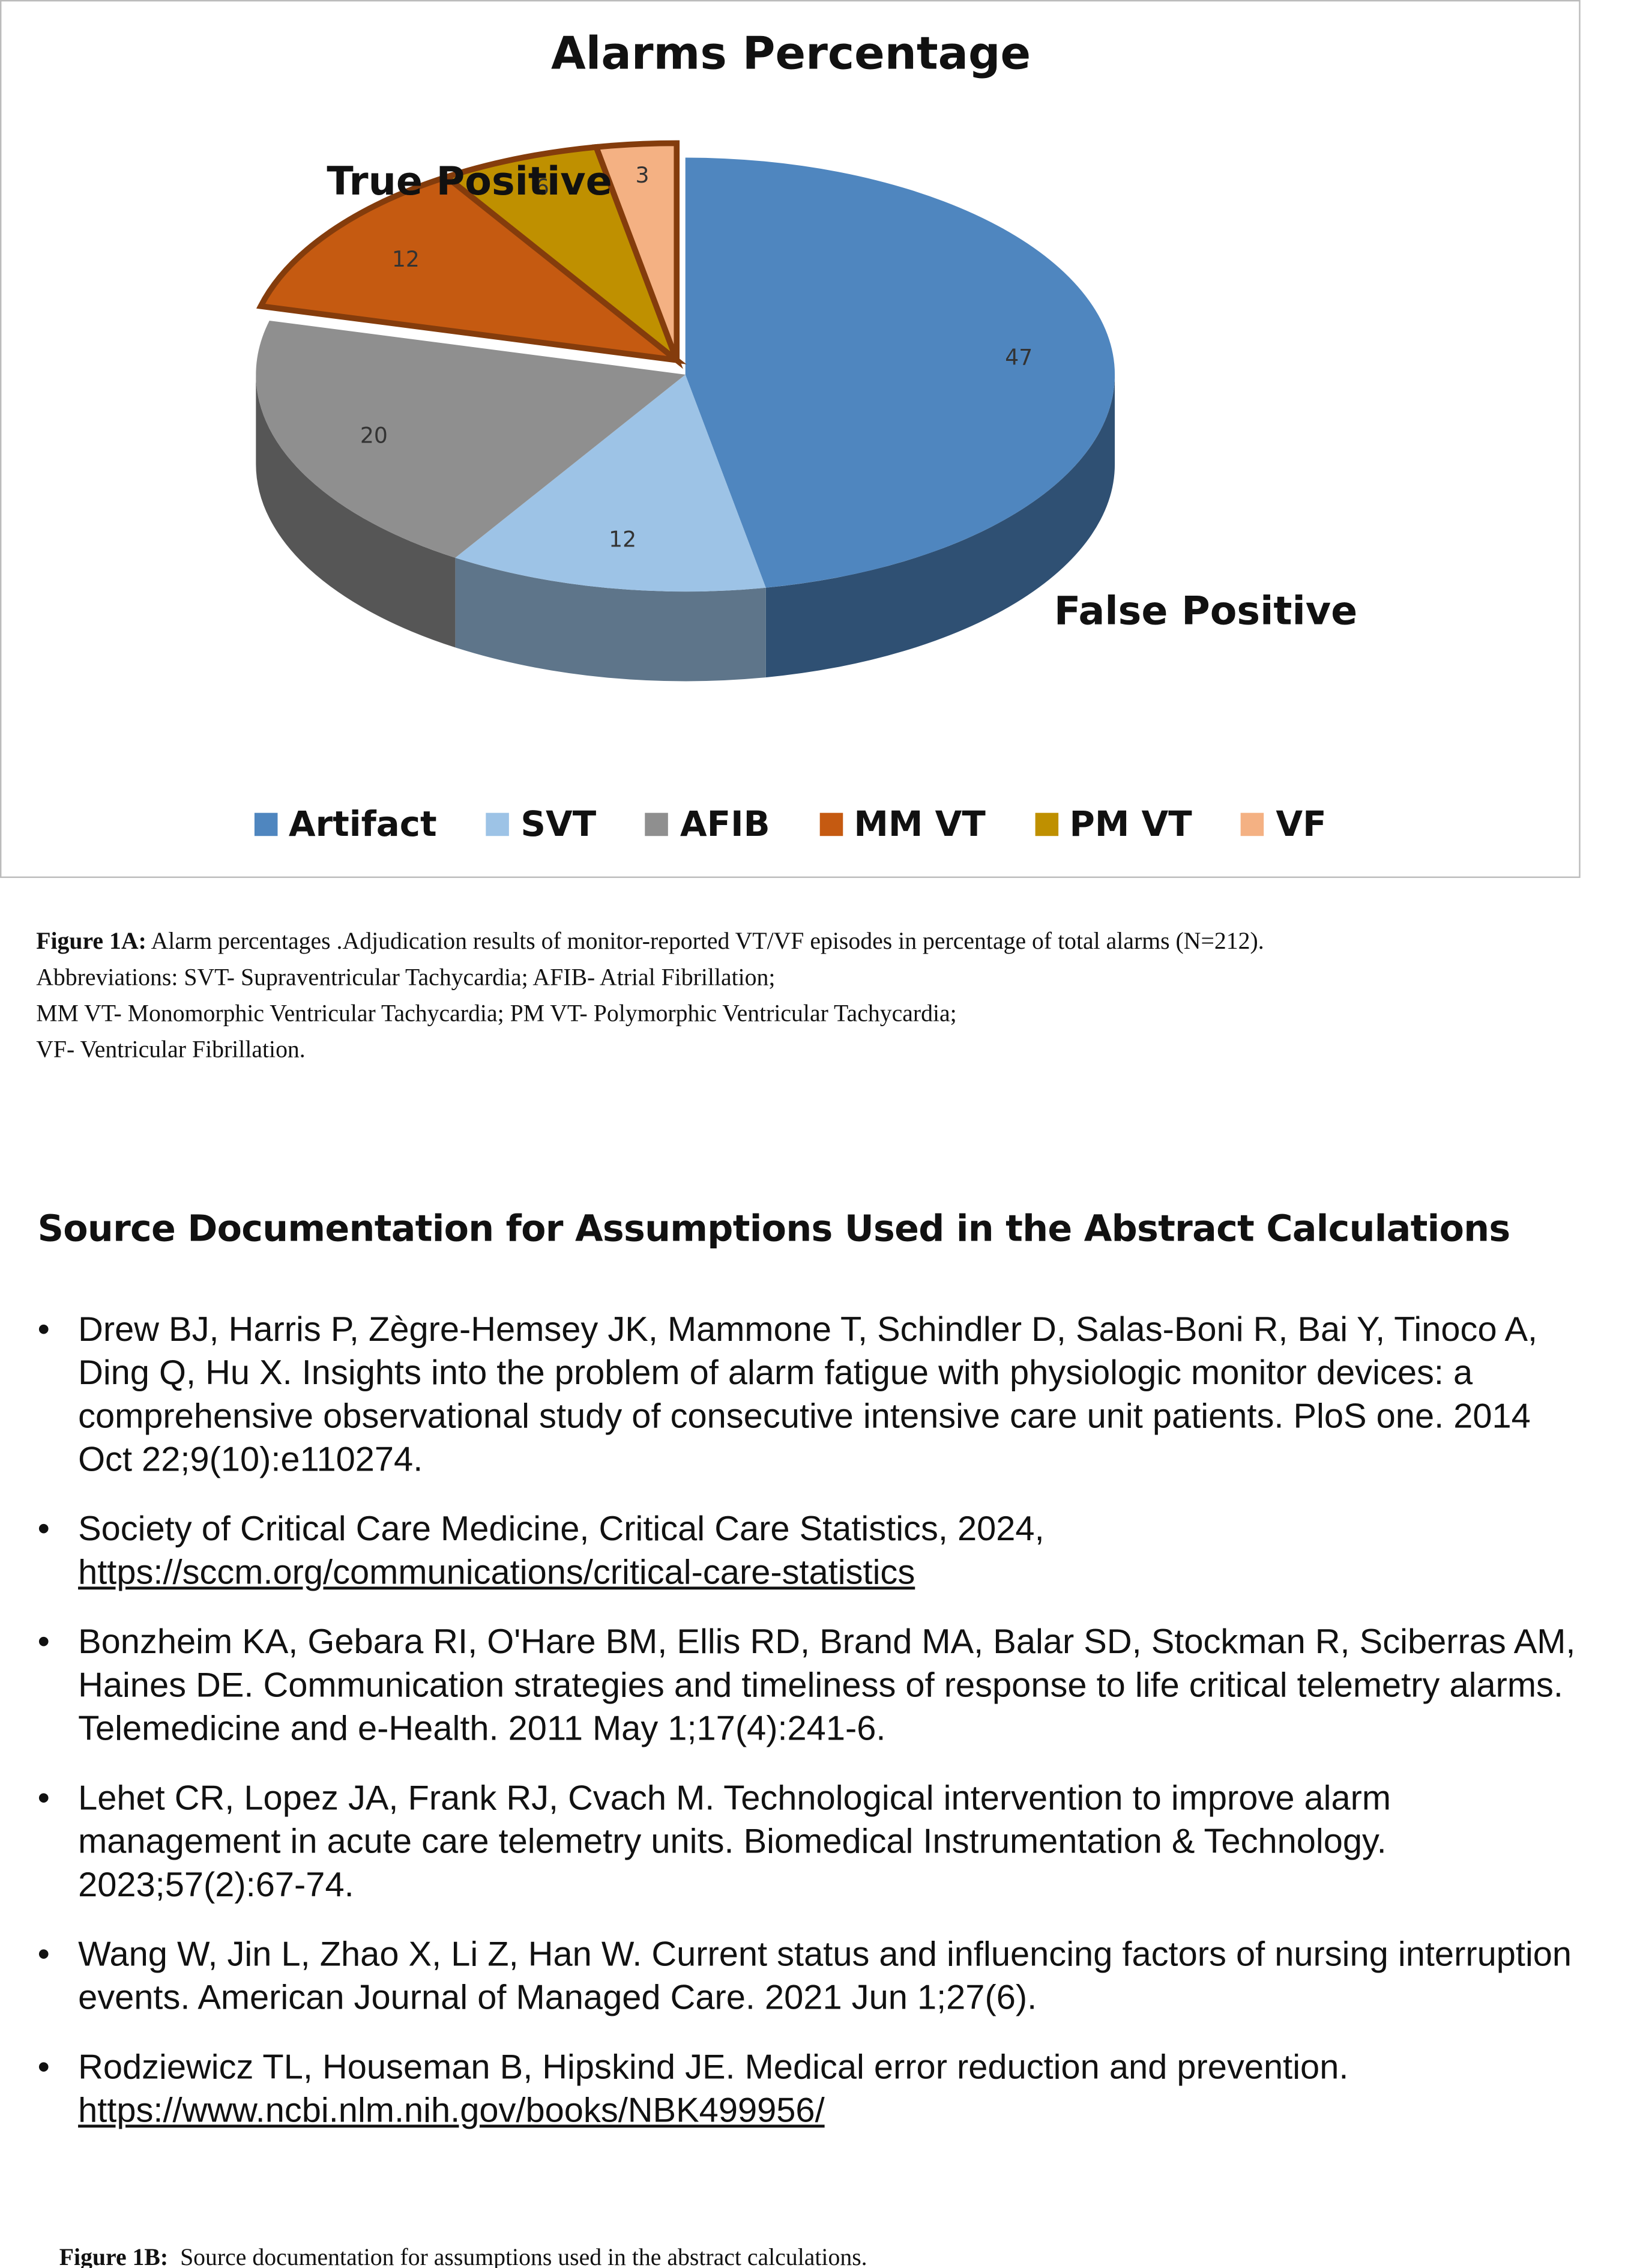 Image resolution: width=1631 pixels, height=2268 pixels. What do you see at coordinates (362, 825) in the screenshot?
I see `legend-label: Artifact` at bounding box center [362, 825].